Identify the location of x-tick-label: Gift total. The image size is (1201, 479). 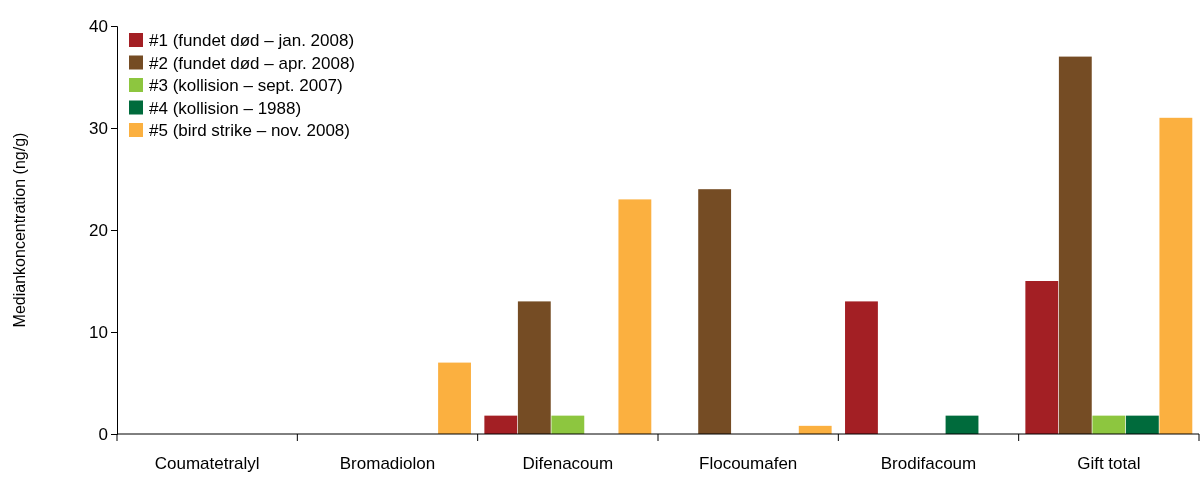
(1109, 463).